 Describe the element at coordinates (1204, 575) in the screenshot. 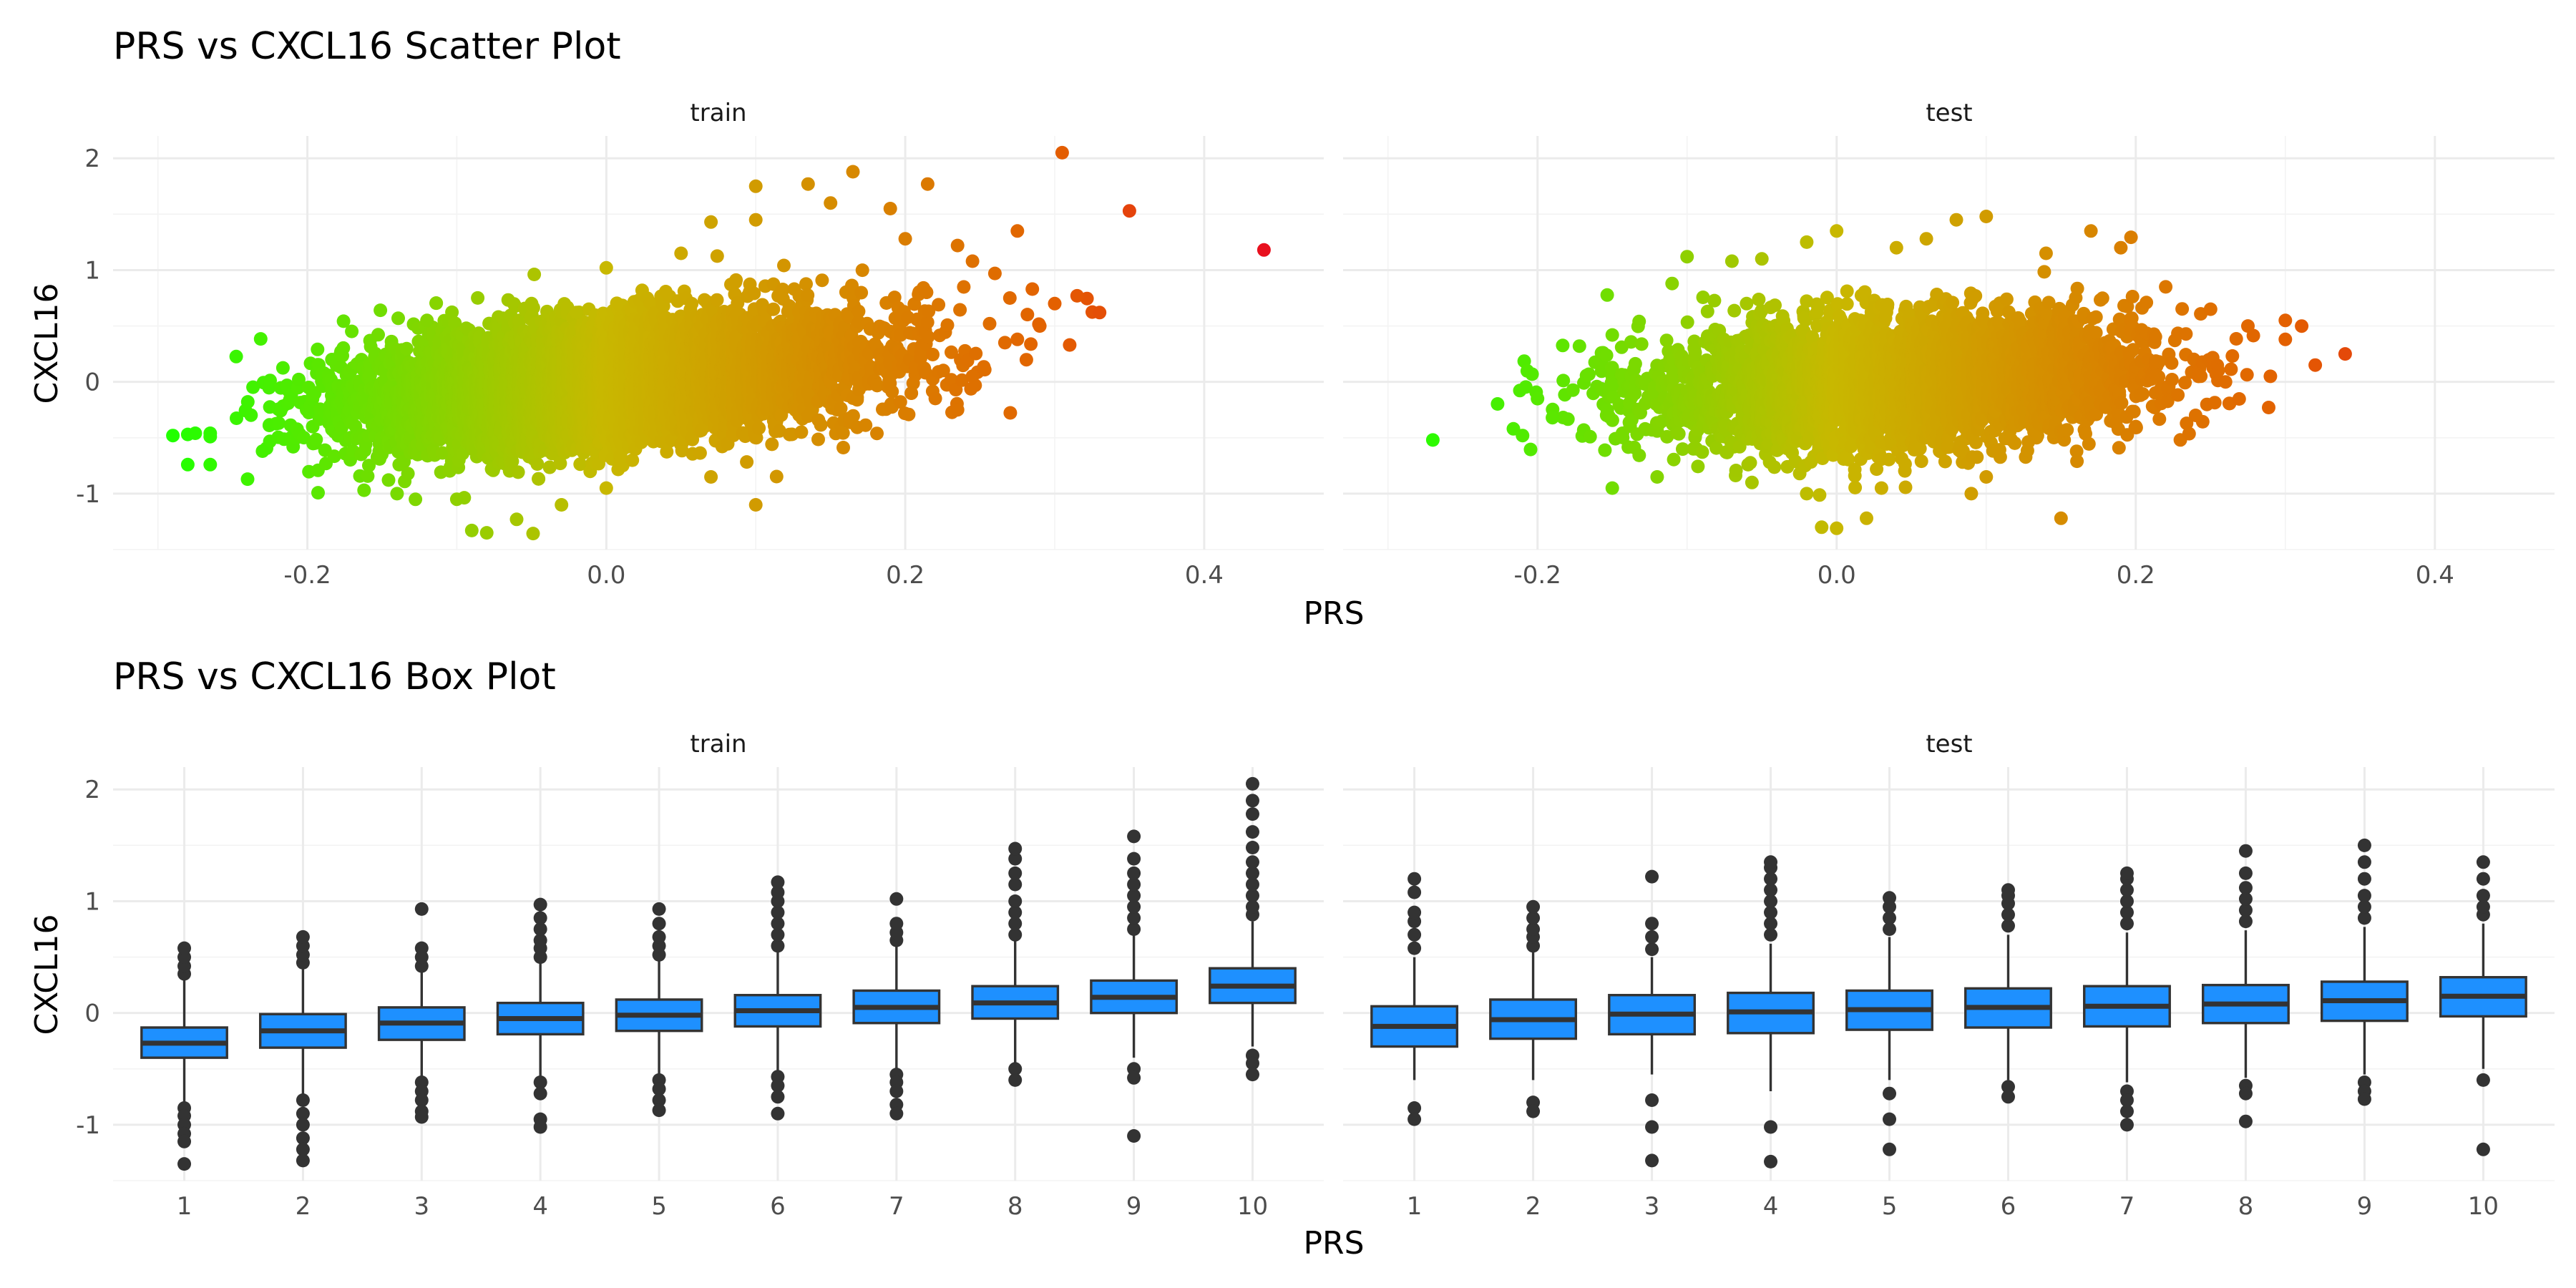

I see `x-tick-label: 0.4` at that location.